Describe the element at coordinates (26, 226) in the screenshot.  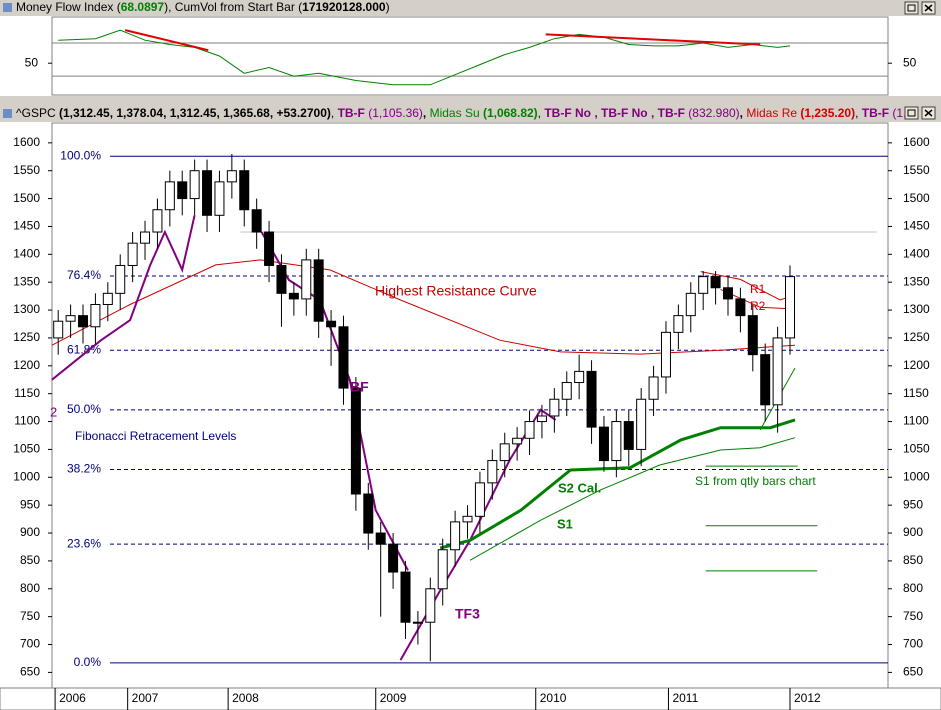
I see `y-tick-label: 1450` at that location.